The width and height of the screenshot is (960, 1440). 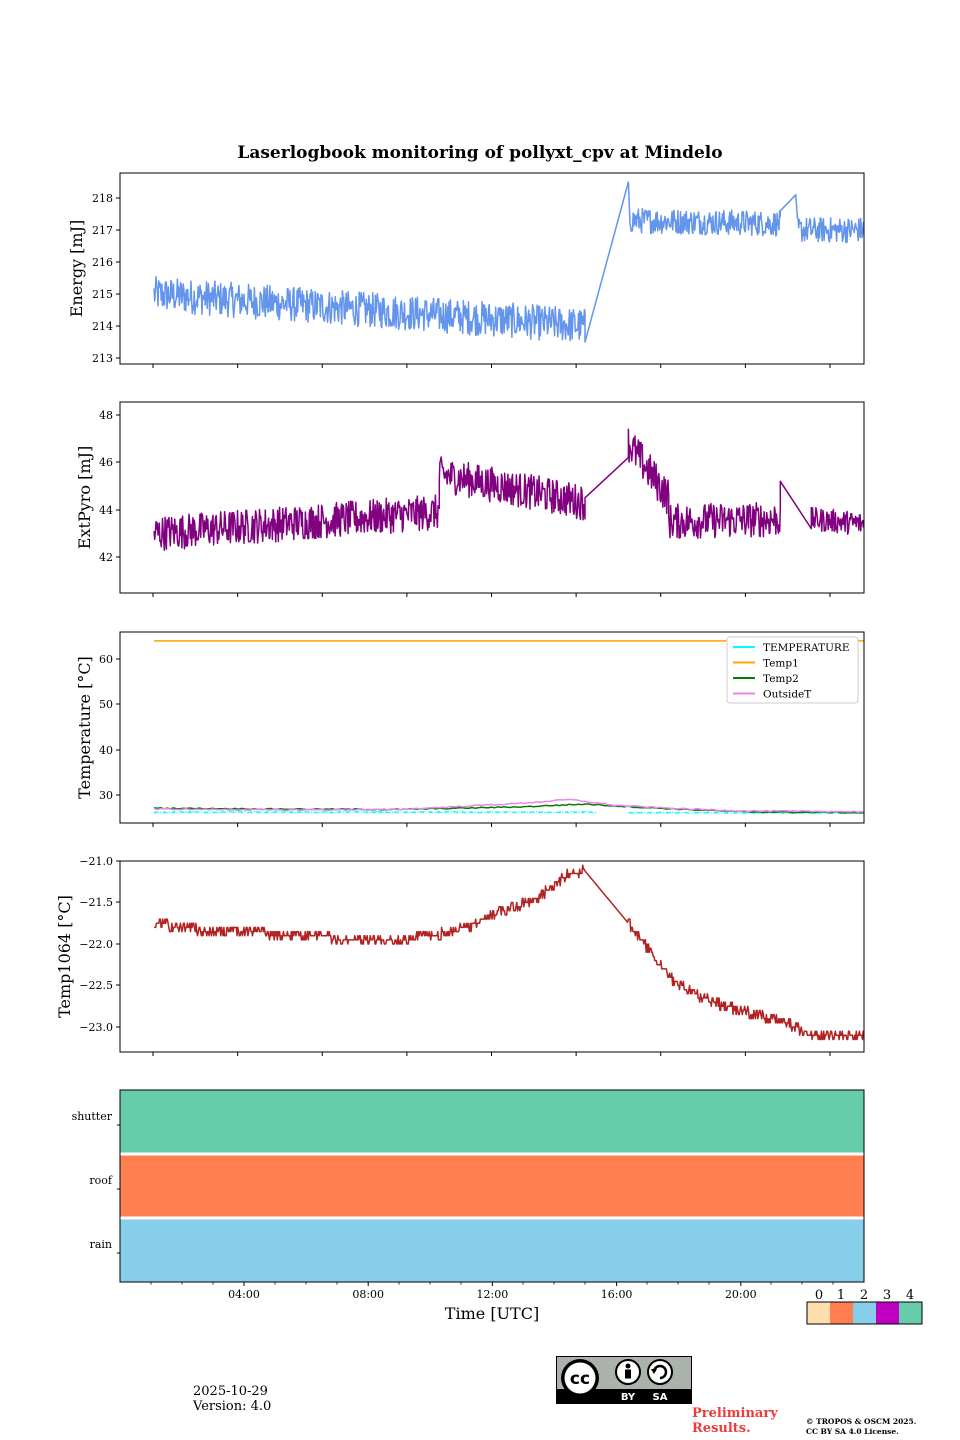 I want to click on panel-extpyro: 42 44 46 48 ExtPyro [mJ], so click(x=470, y=499).